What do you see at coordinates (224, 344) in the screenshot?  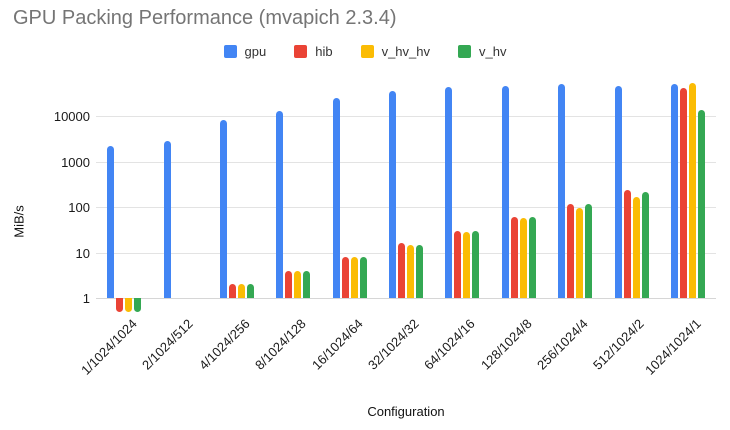 I see `x-tick-label-4/1024/256: 4/1024/256` at bounding box center [224, 344].